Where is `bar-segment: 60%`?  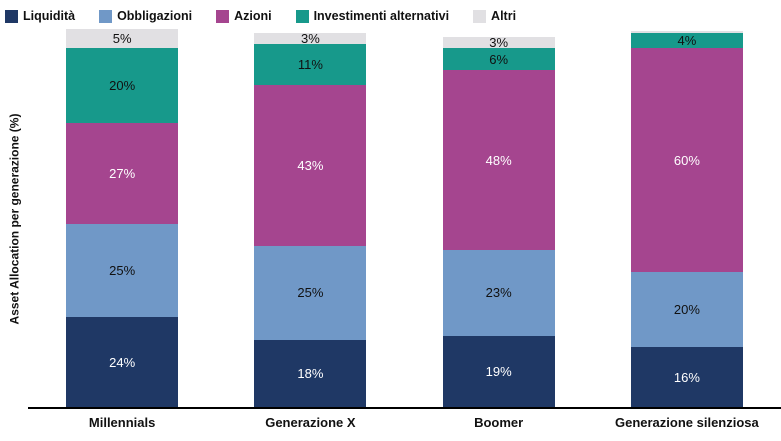
bar-segment: 60% is located at coordinates (686, 160).